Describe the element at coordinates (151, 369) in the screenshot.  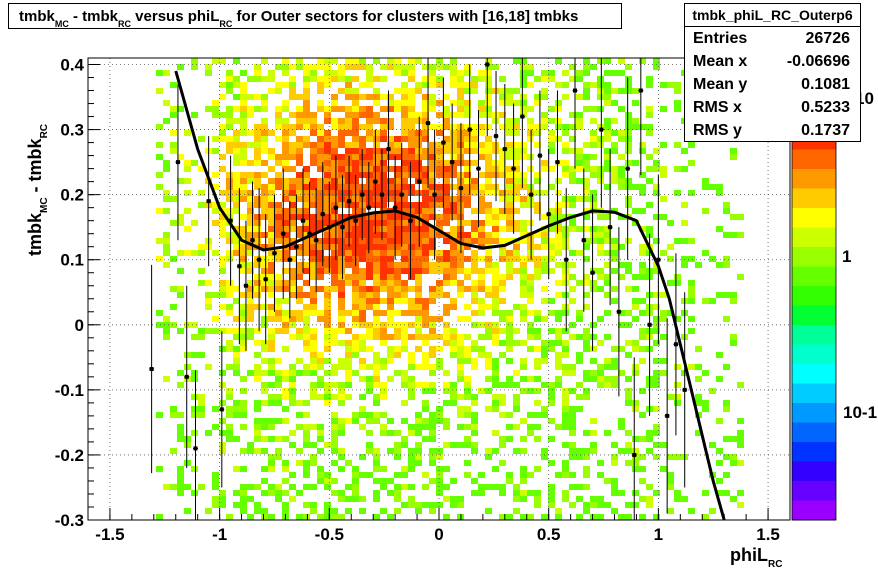
I see `profile-point` at that location.